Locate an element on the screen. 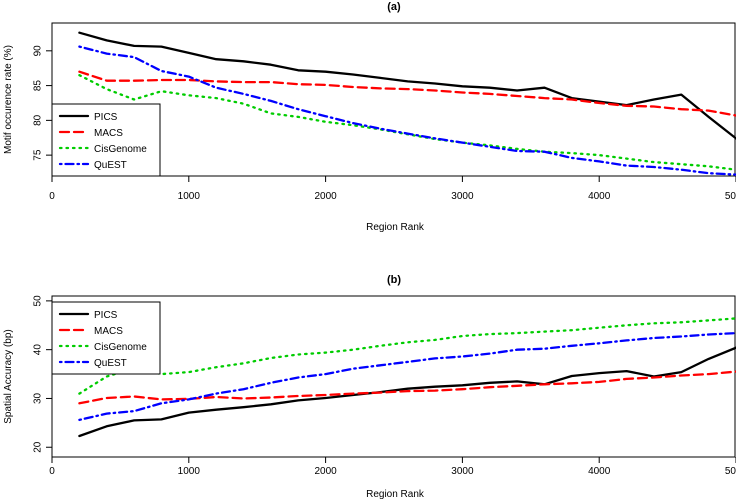 The height and width of the screenshot is (502, 736). y-axis-label: Motif occurence rate (%) is located at coordinates (8, 99).